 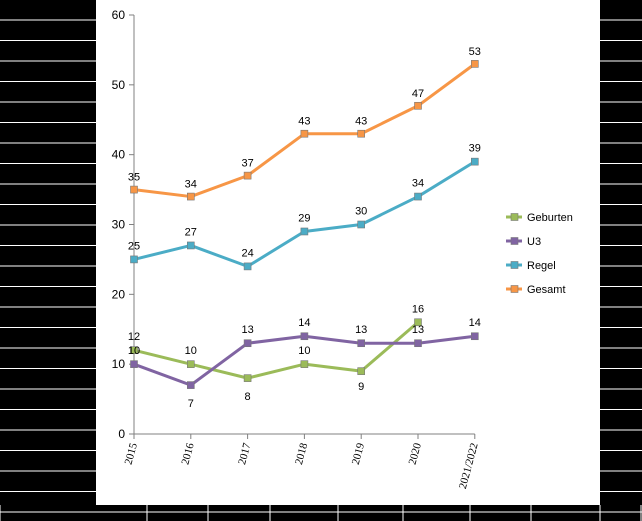 I want to click on x-tick-label: 2015, so click(x=131, y=453).